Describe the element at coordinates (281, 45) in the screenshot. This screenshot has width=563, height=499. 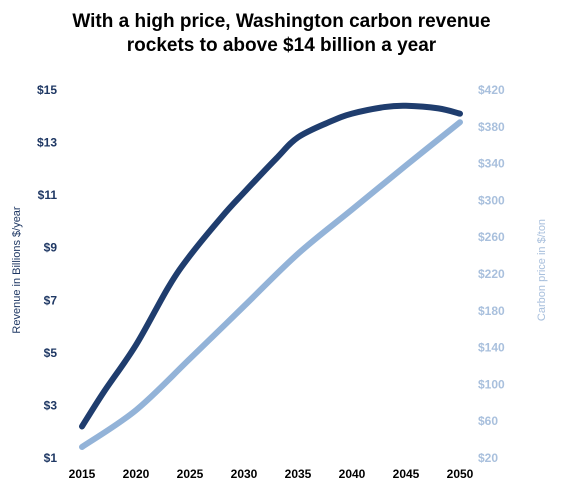
I see `chart-title-line-2: rockets to above $14 billion a year` at that location.